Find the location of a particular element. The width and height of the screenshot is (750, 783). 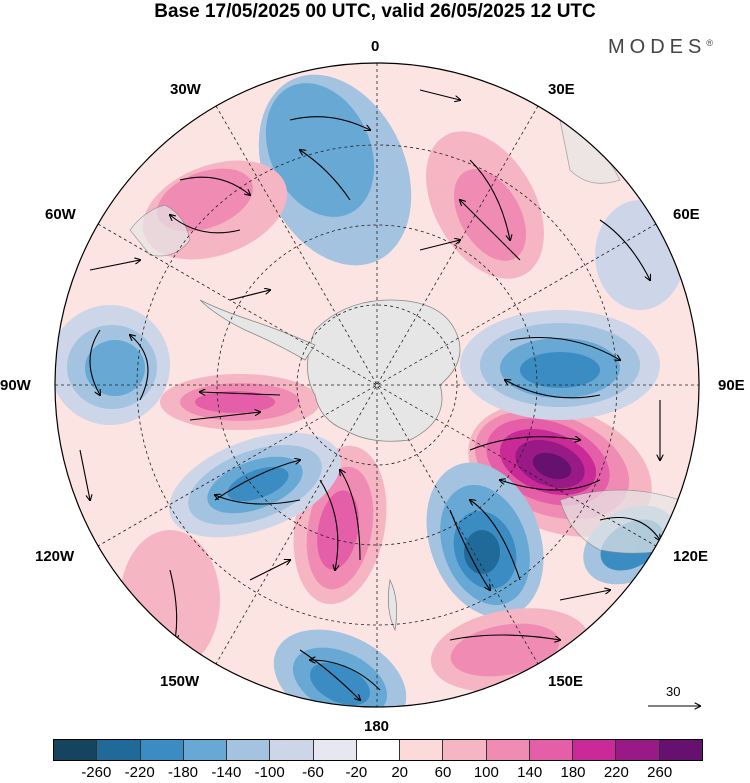

lon-label-150e: 150E is located at coordinates (566, 681).